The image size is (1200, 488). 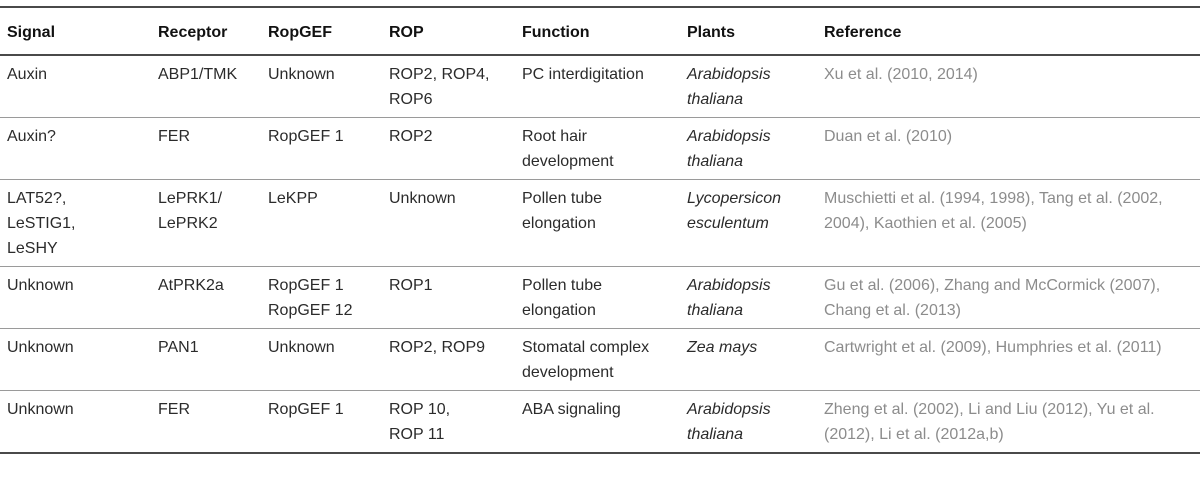 What do you see at coordinates (27, 74) in the screenshot?
I see `signal-text: Auxin` at bounding box center [27, 74].